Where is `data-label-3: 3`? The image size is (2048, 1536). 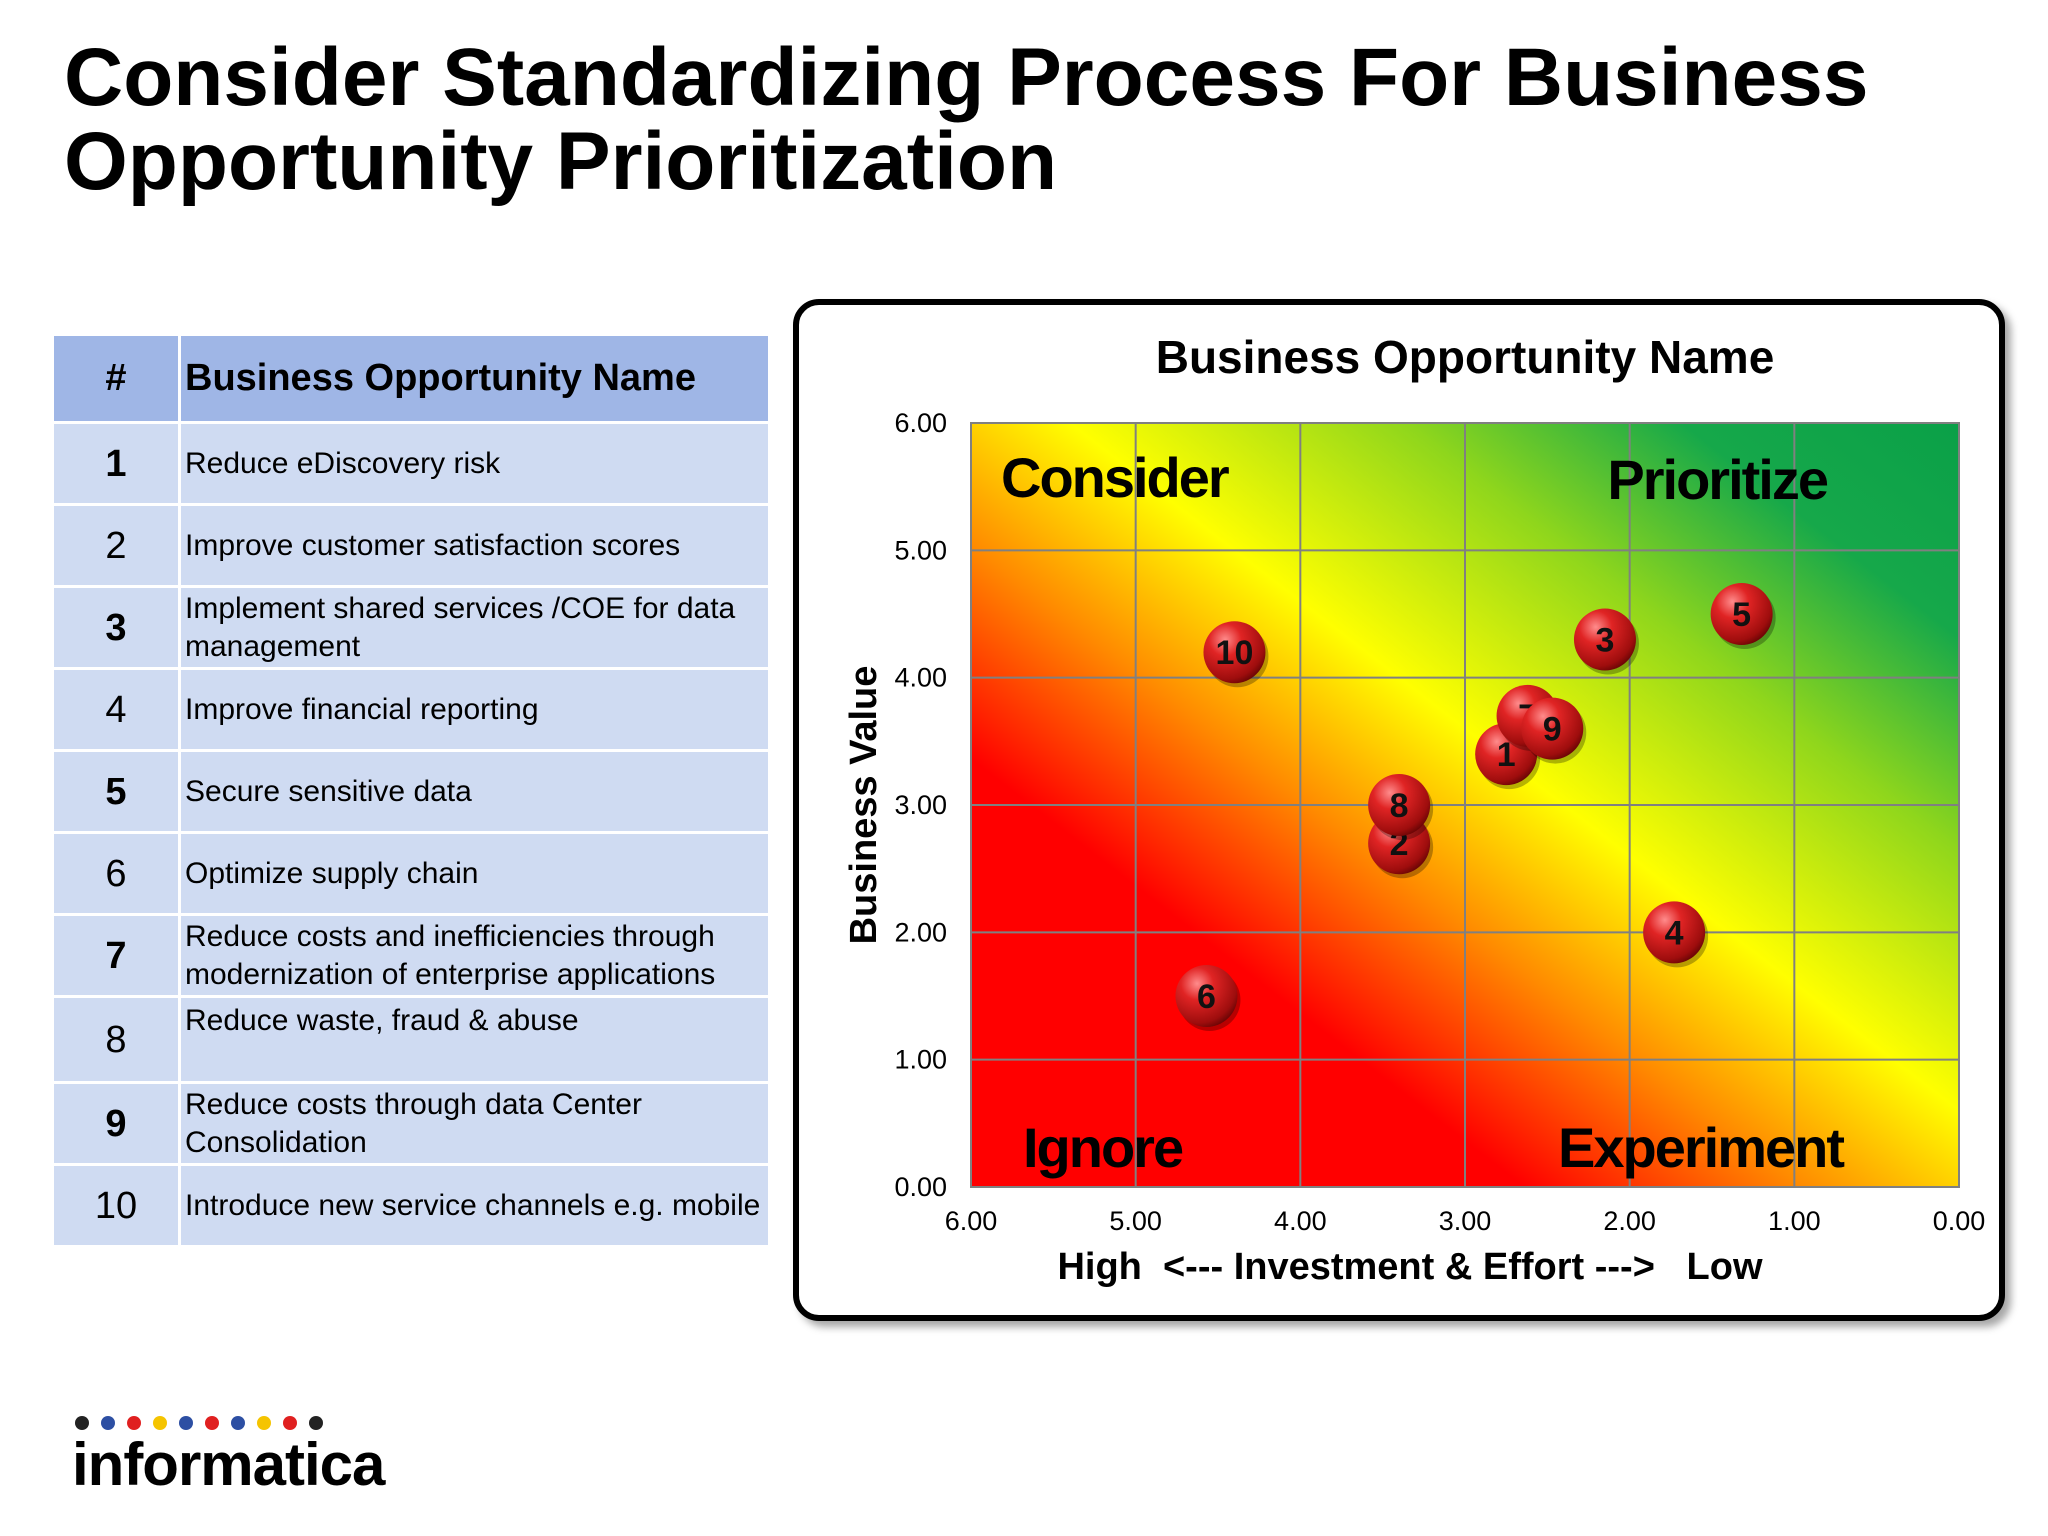 data-label-3: 3 is located at coordinates (1605, 640).